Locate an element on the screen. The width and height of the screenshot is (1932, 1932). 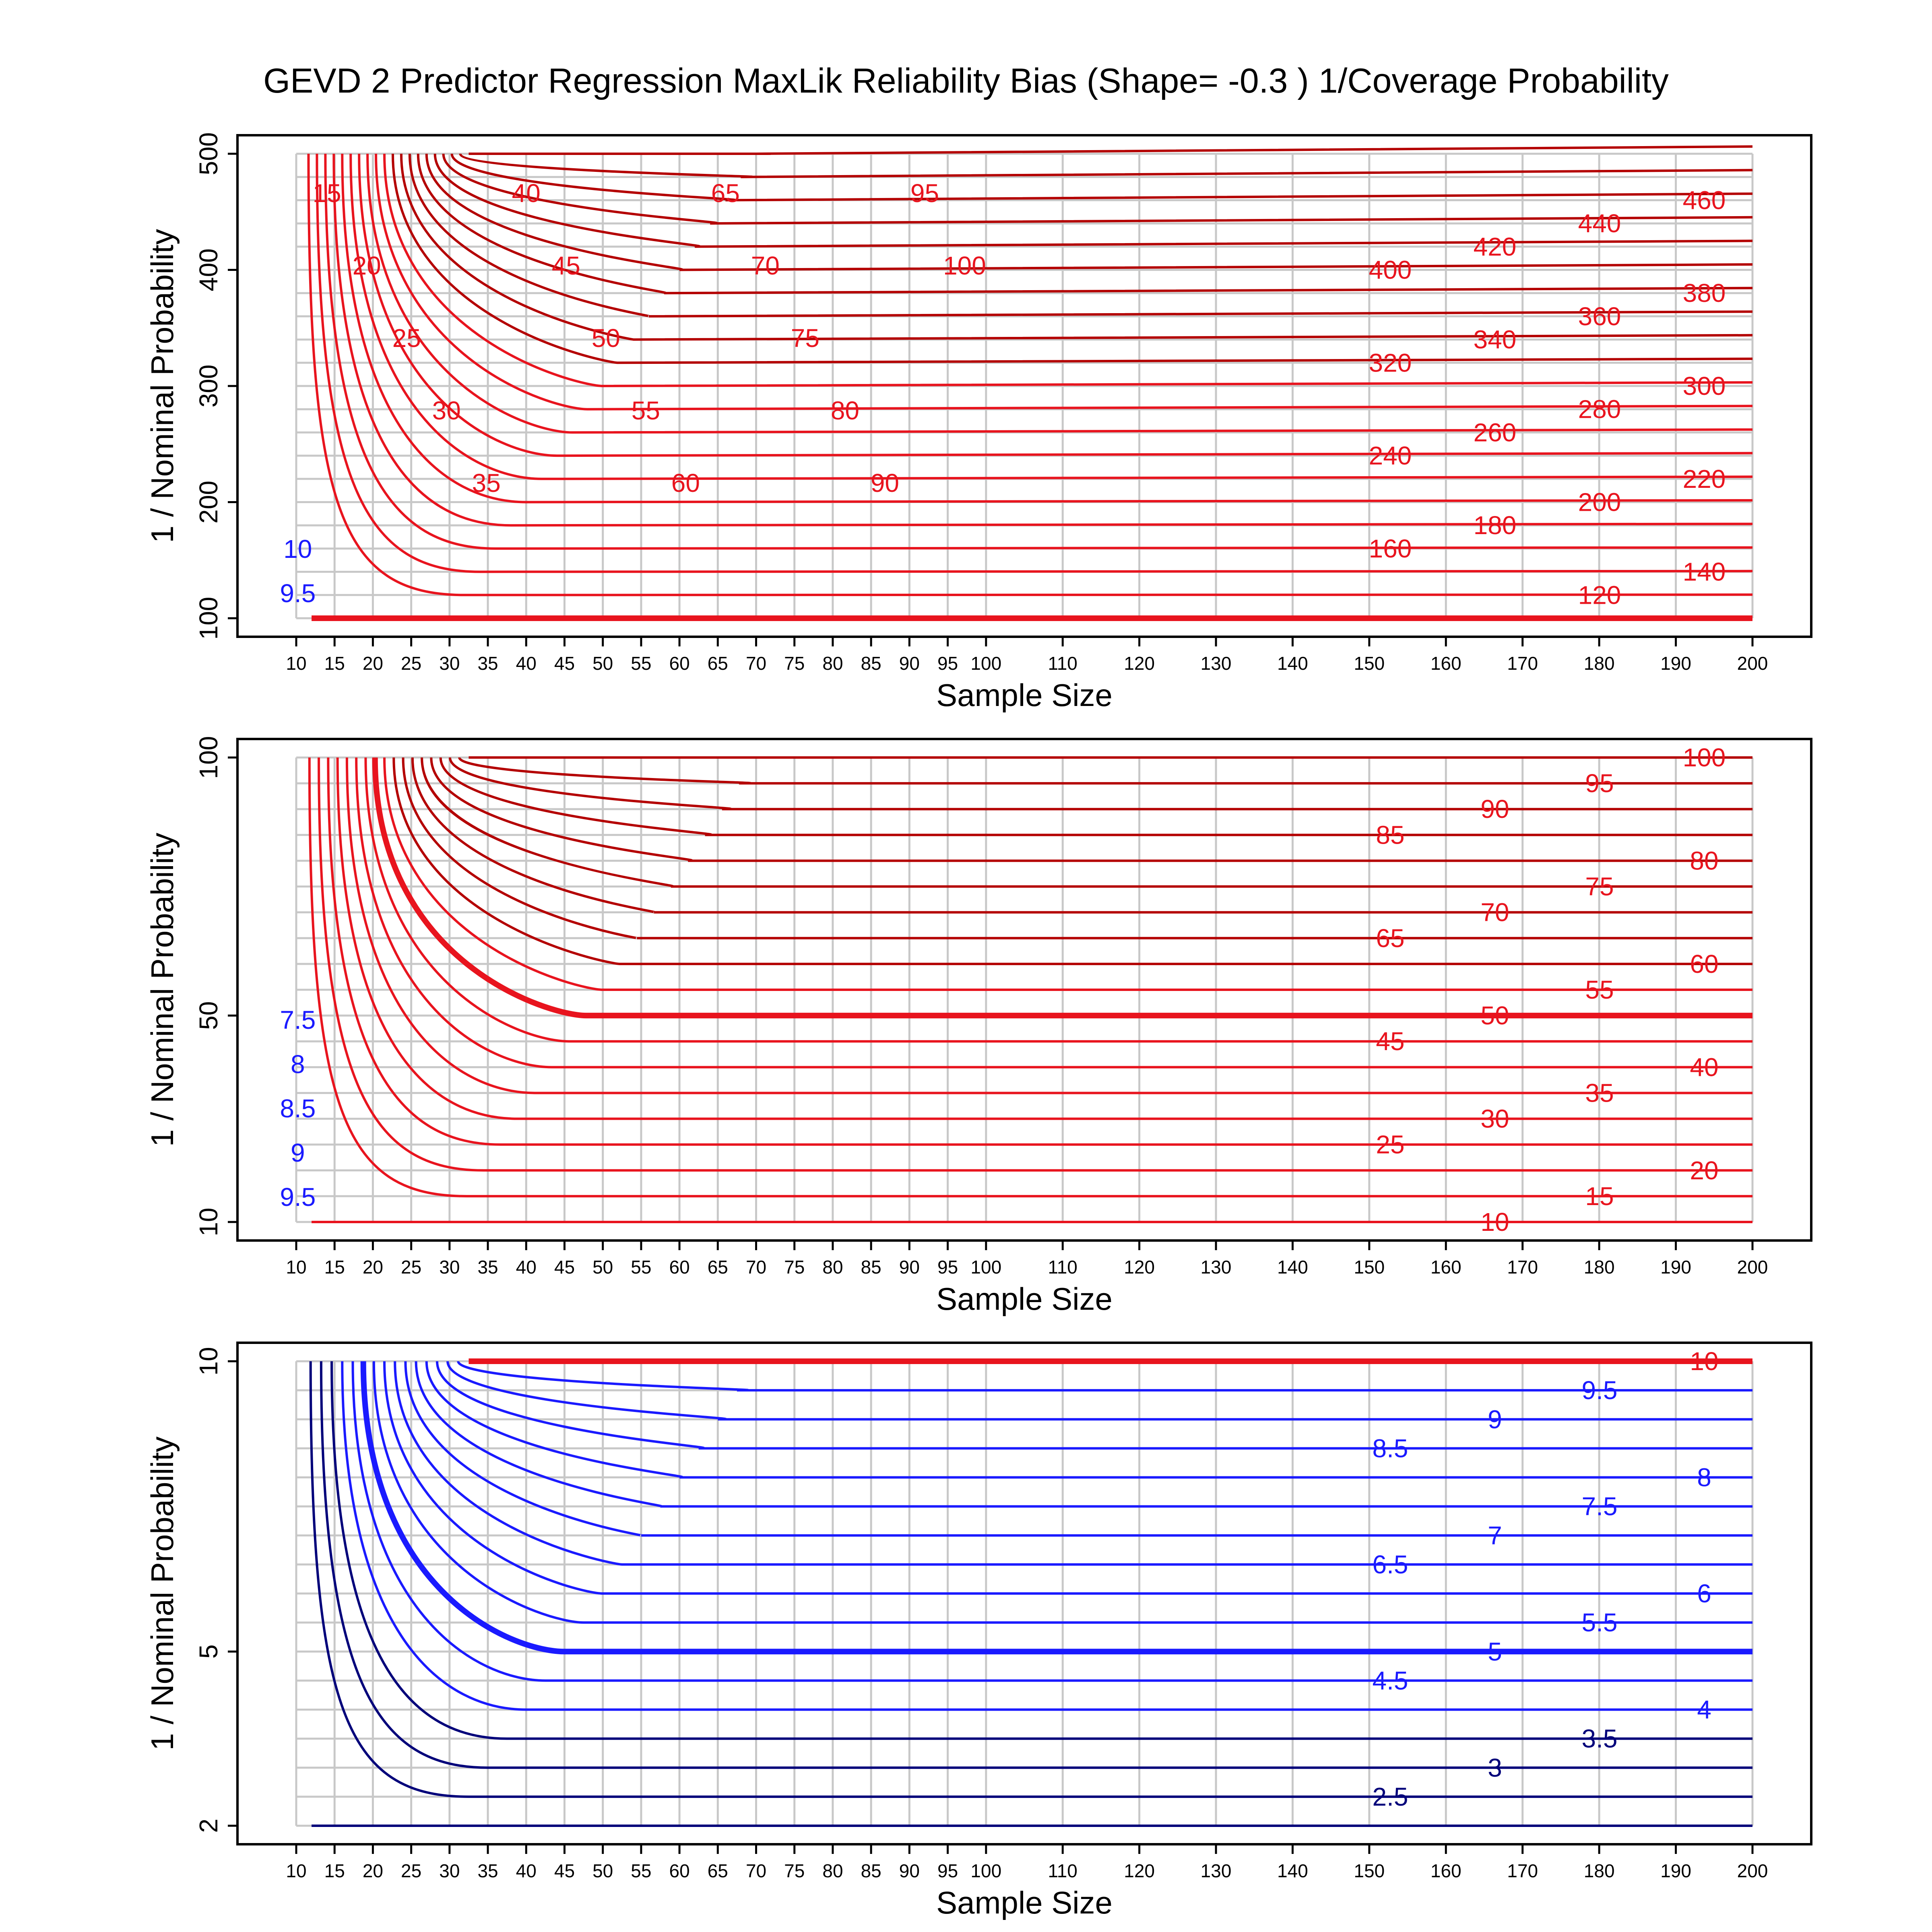
contour-label: 20 is located at coordinates (367, 265).